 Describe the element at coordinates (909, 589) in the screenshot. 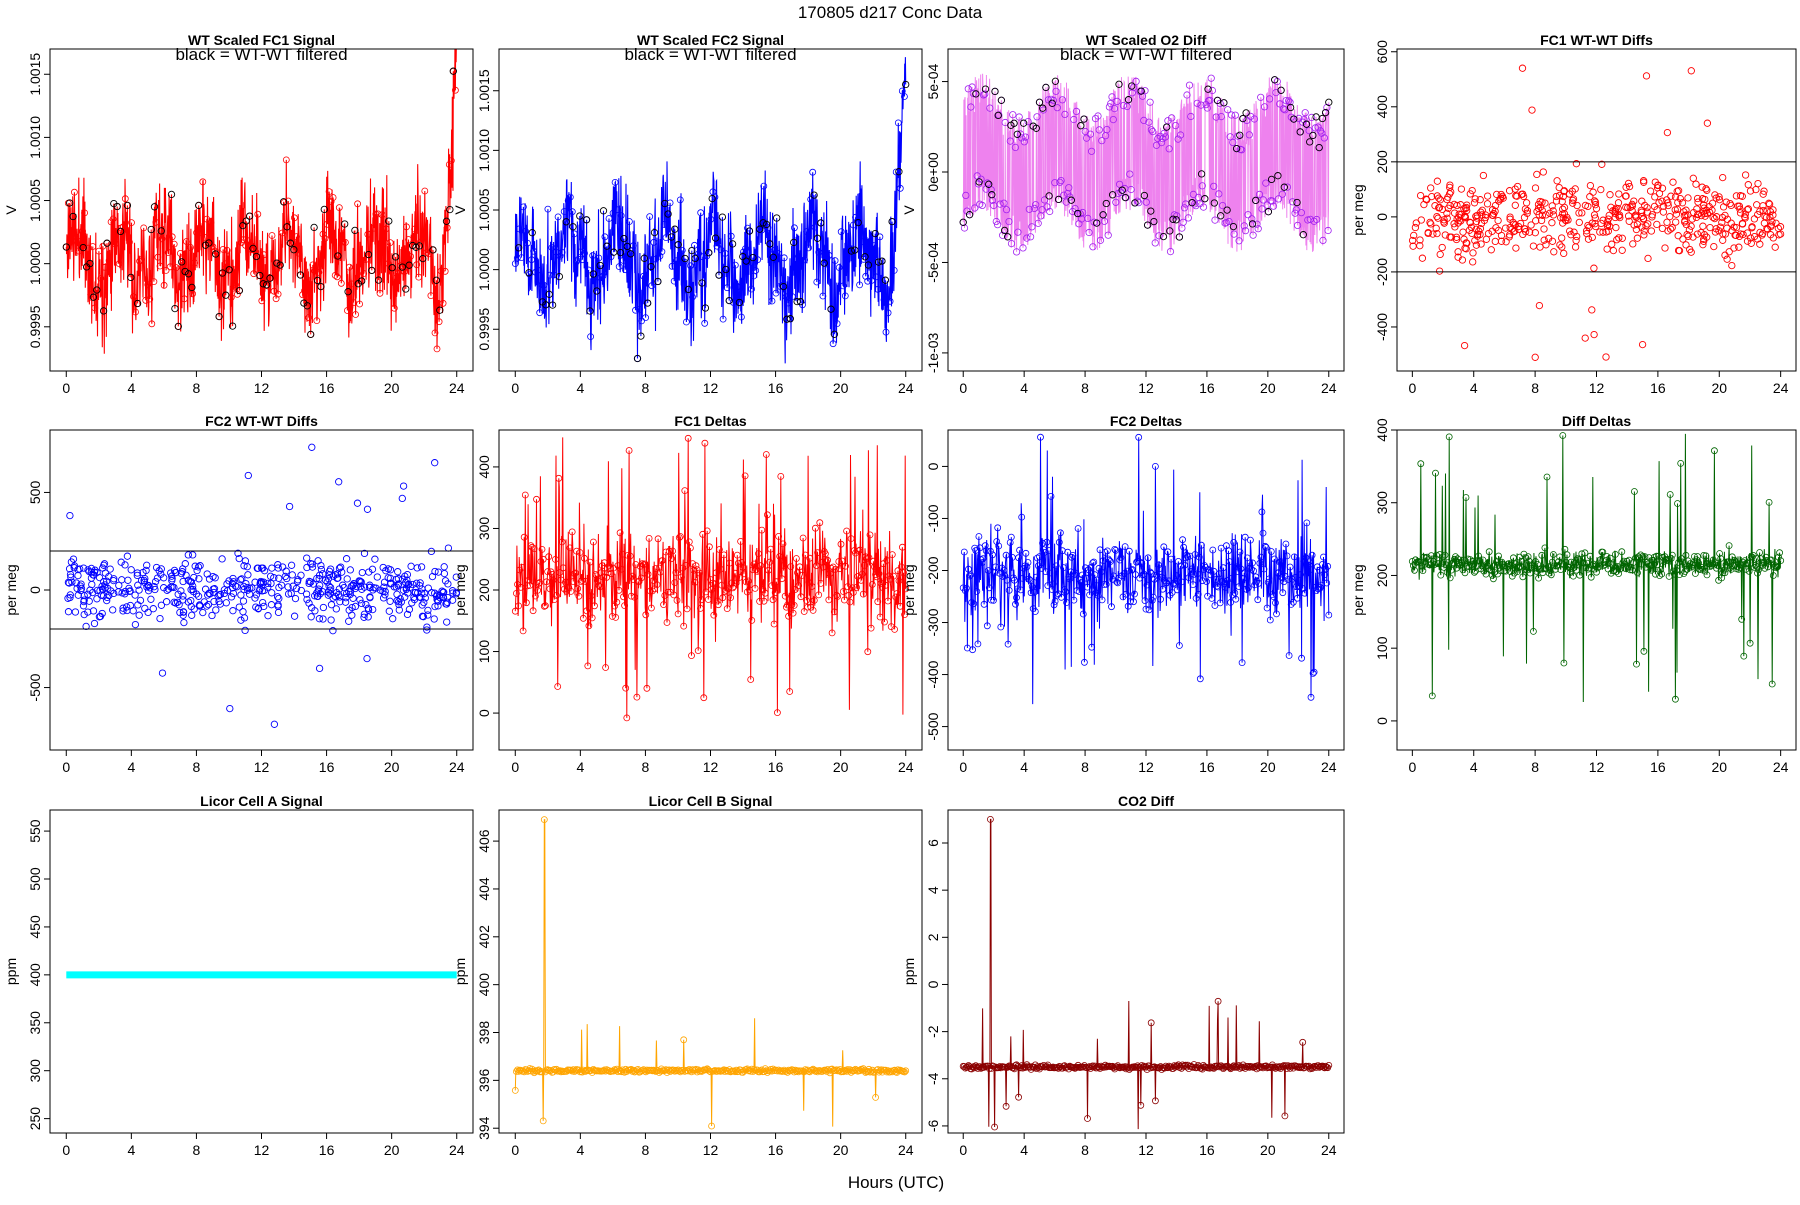

I see `panel-ylabel: per meg` at that location.